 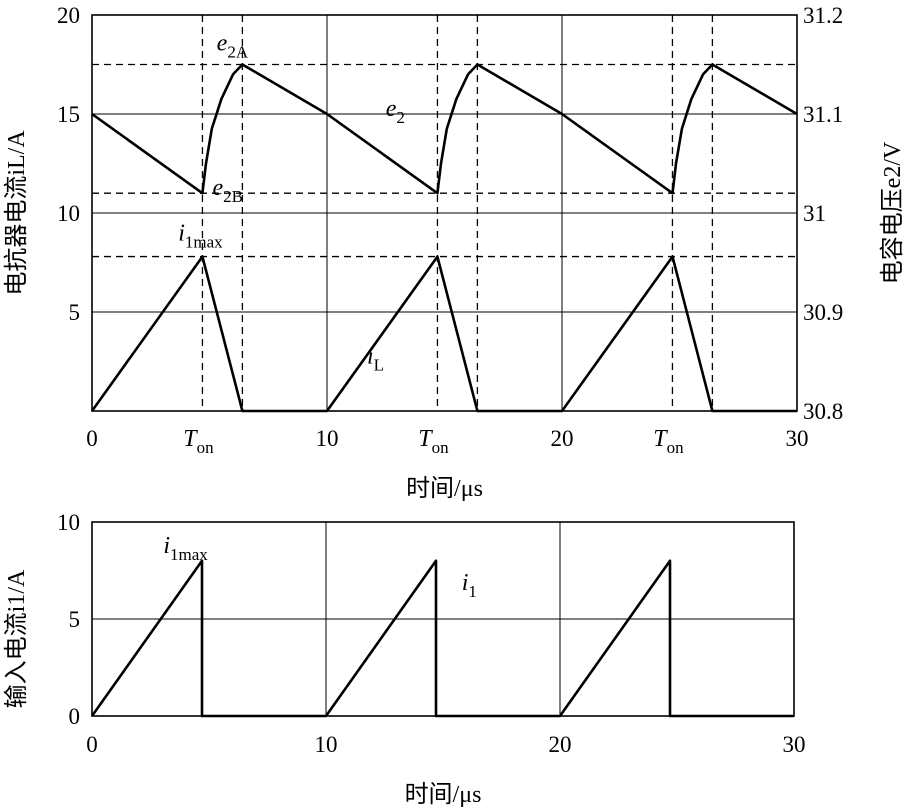 I want to click on annotation-i1: i1, so click(x=469, y=585).